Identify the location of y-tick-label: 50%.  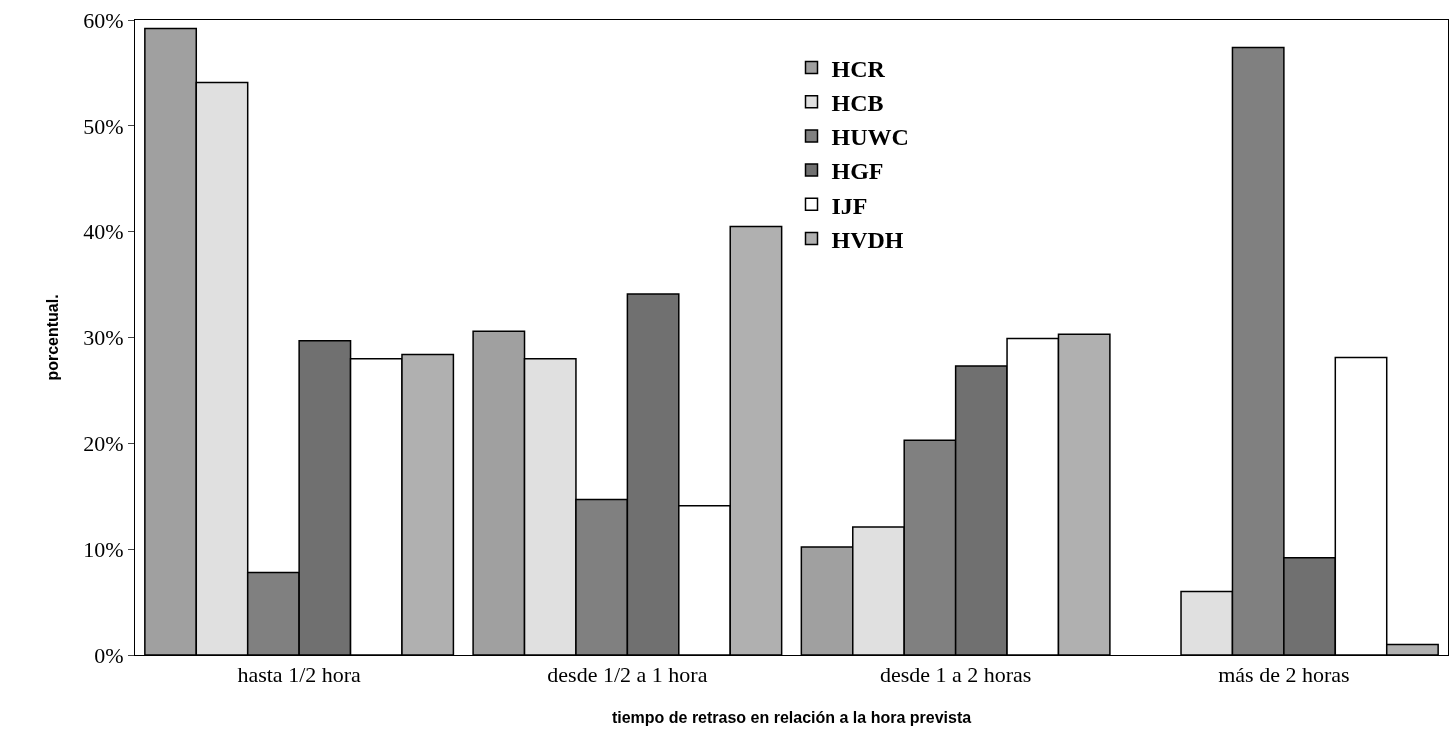
(103, 126).